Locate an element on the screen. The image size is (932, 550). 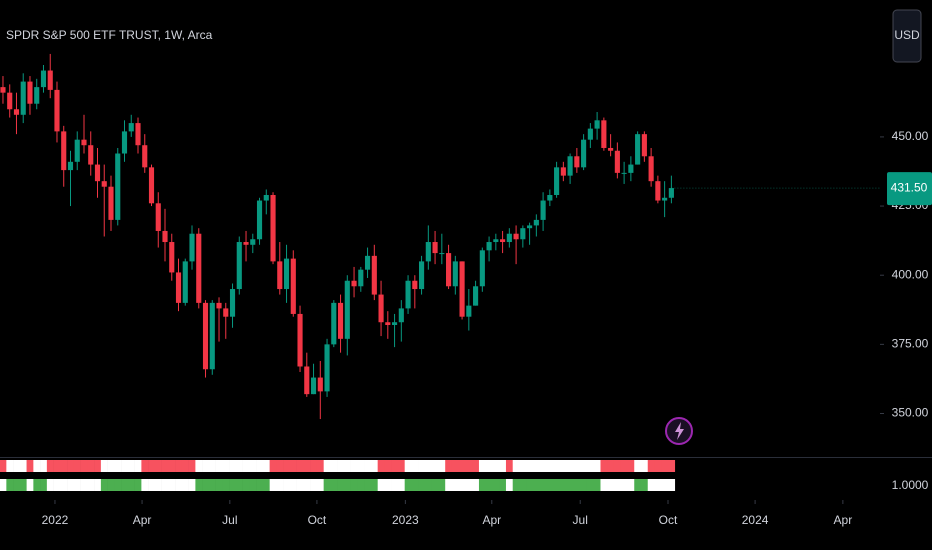
flash-glyph is located at coordinates (679, 431).